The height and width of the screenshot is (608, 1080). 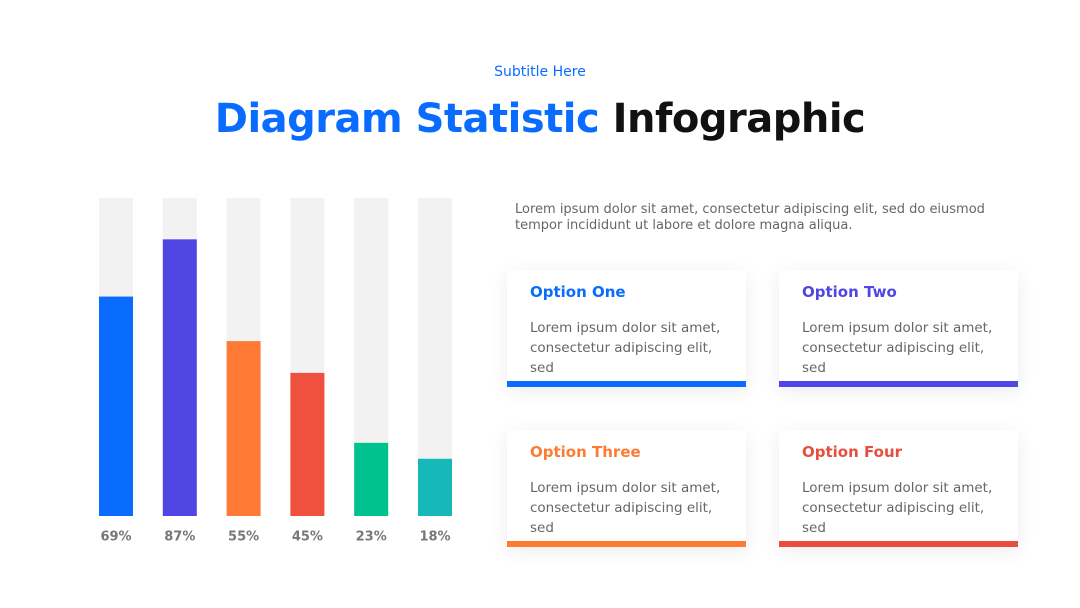 I want to click on title: Diagram Statistic Infographic, so click(x=540, y=119).